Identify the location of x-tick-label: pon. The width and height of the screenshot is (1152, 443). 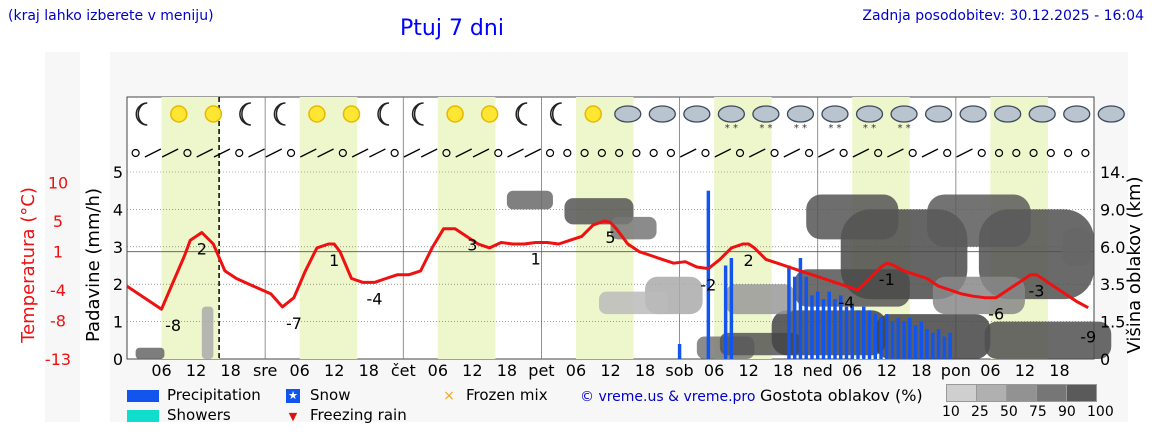
(956, 370).